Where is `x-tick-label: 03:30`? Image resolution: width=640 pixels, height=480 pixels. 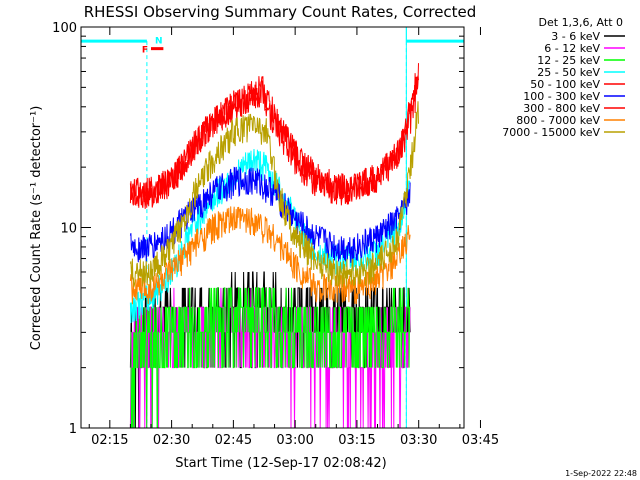
x-tick-label: 03:30 is located at coordinates (418, 440).